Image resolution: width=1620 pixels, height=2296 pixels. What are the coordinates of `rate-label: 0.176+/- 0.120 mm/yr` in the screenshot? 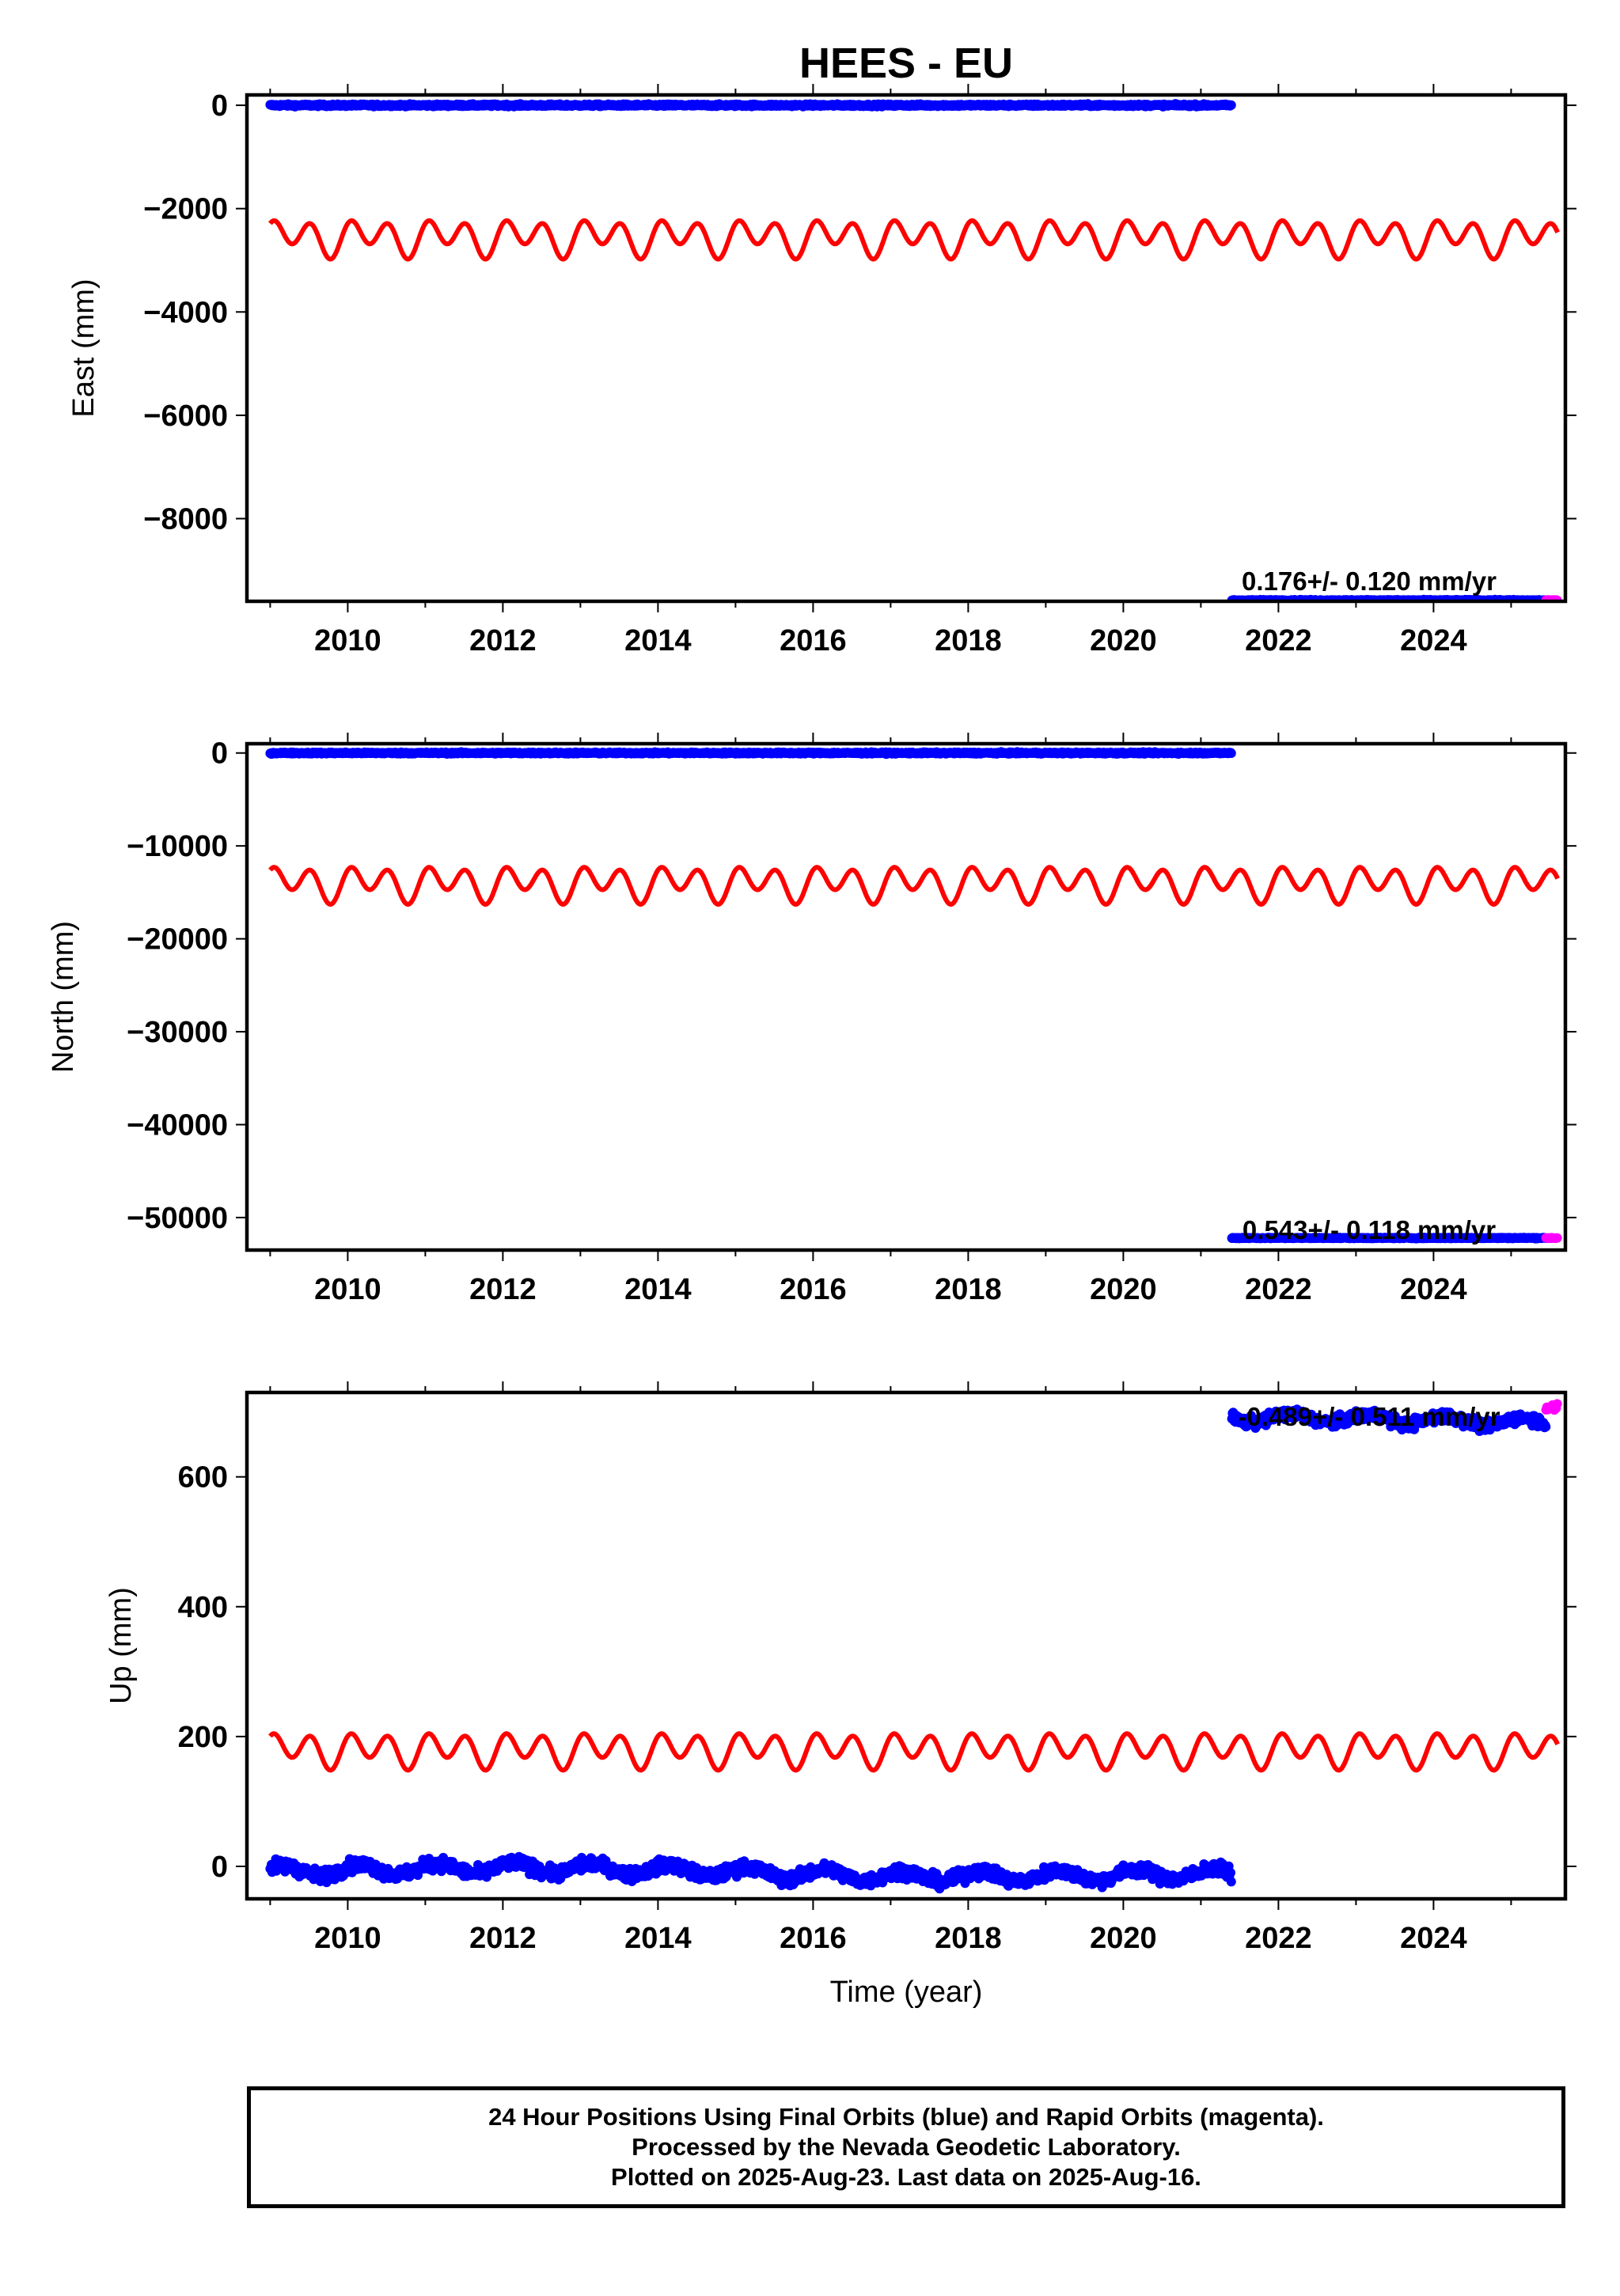 It's located at (1369, 581).